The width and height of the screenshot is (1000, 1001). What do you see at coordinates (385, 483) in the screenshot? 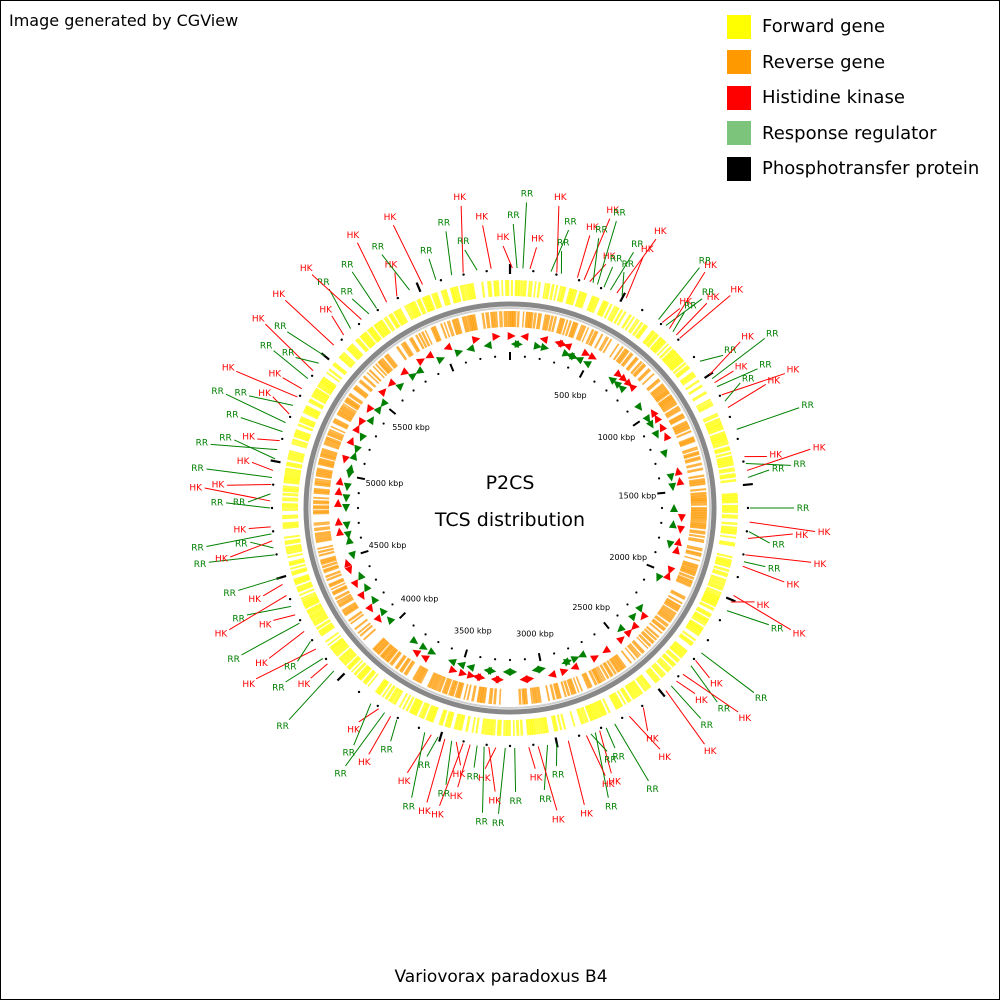
I see `tick-label: 5000 kbp` at bounding box center [385, 483].